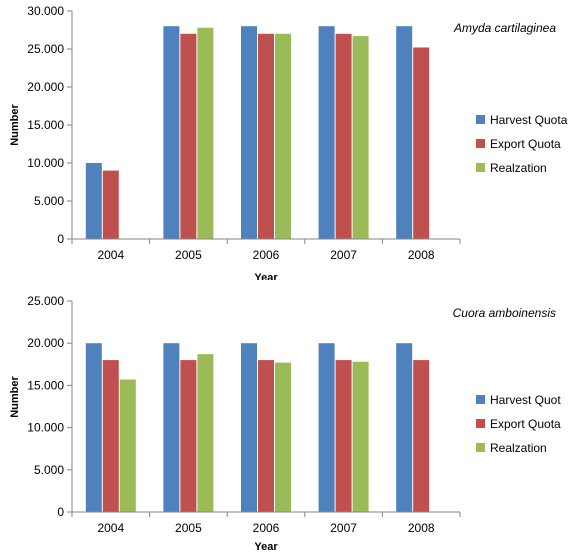 The width and height of the screenshot is (570, 559). I want to click on bar-harvest-quota-2006, so click(249, 133).